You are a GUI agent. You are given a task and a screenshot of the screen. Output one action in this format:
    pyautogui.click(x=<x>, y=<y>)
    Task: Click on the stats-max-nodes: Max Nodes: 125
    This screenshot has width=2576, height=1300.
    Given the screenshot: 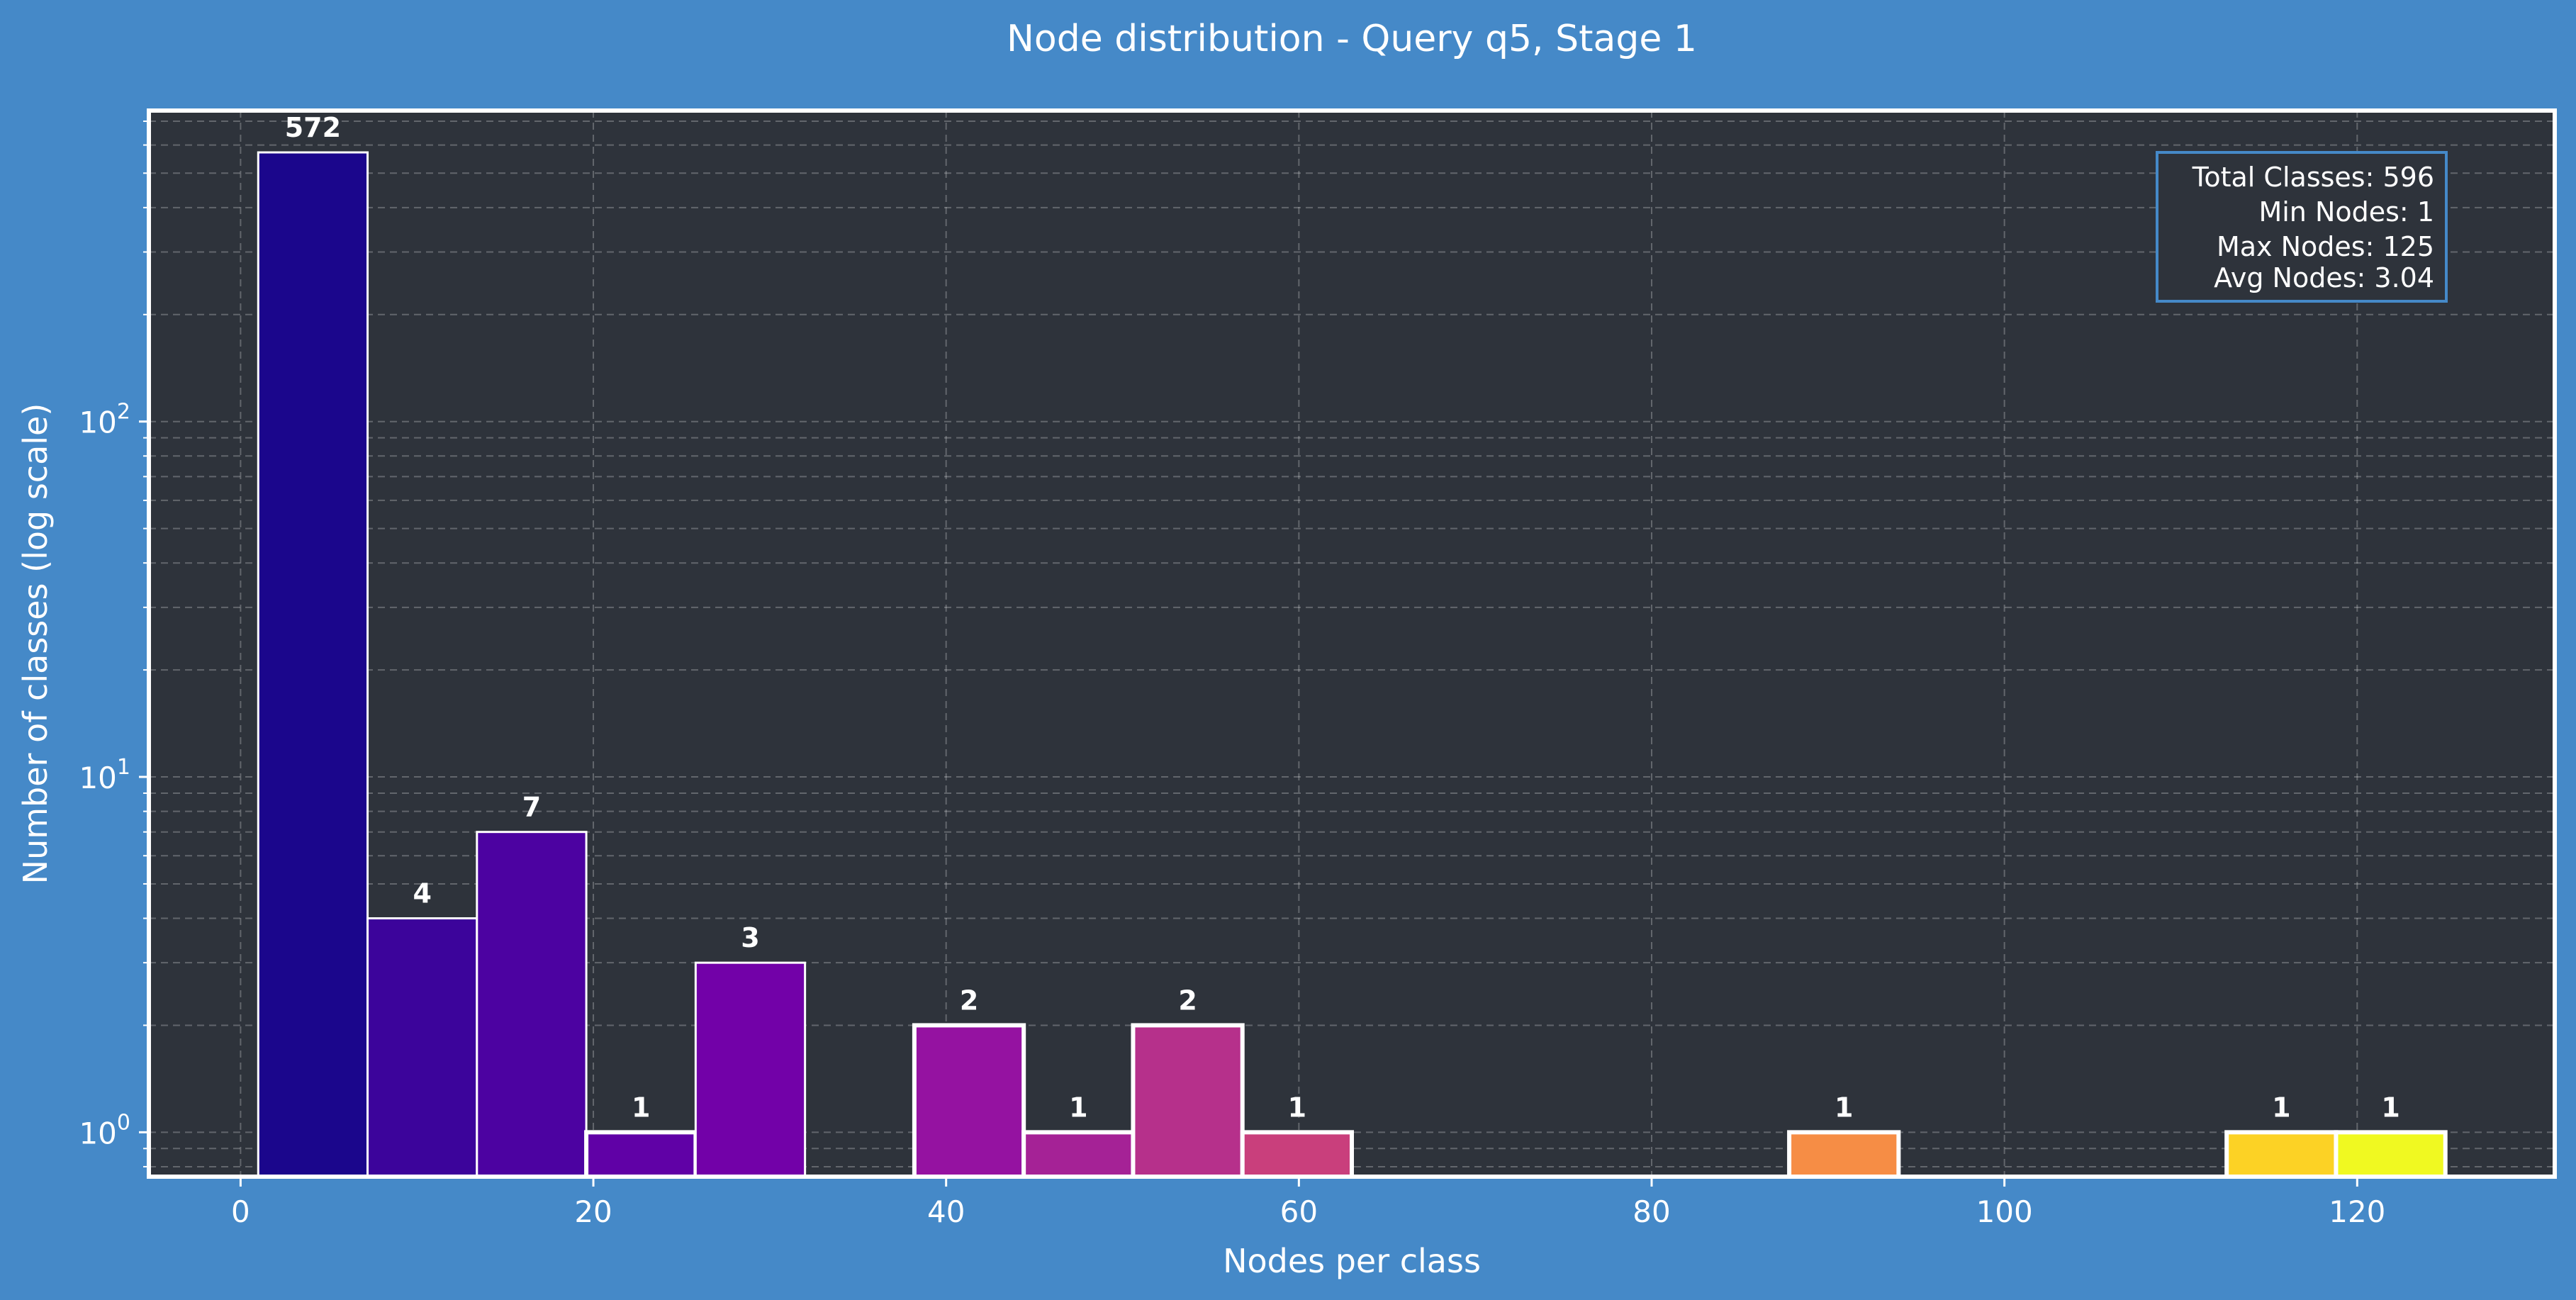 What is the action you would take?
    pyautogui.click(x=2325, y=246)
    